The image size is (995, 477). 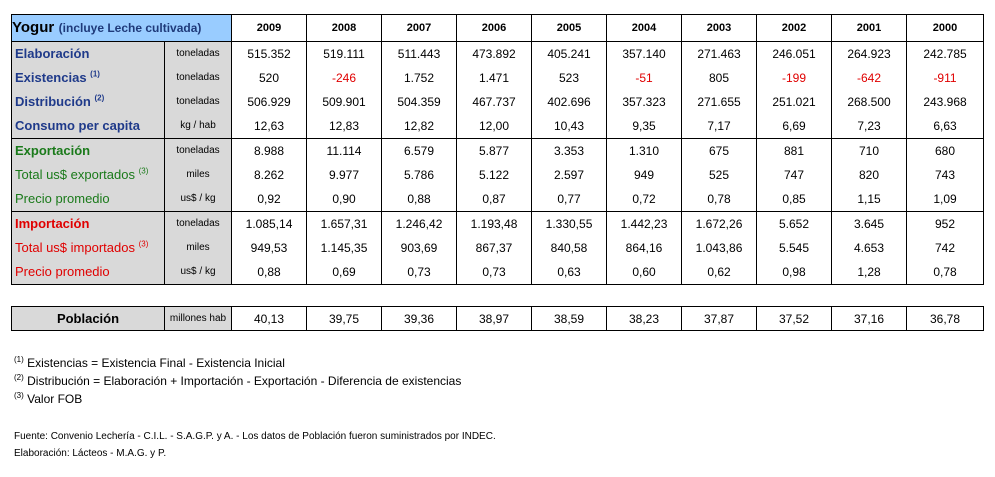 I want to click on value-cell: 1.657,31, so click(x=344, y=224).